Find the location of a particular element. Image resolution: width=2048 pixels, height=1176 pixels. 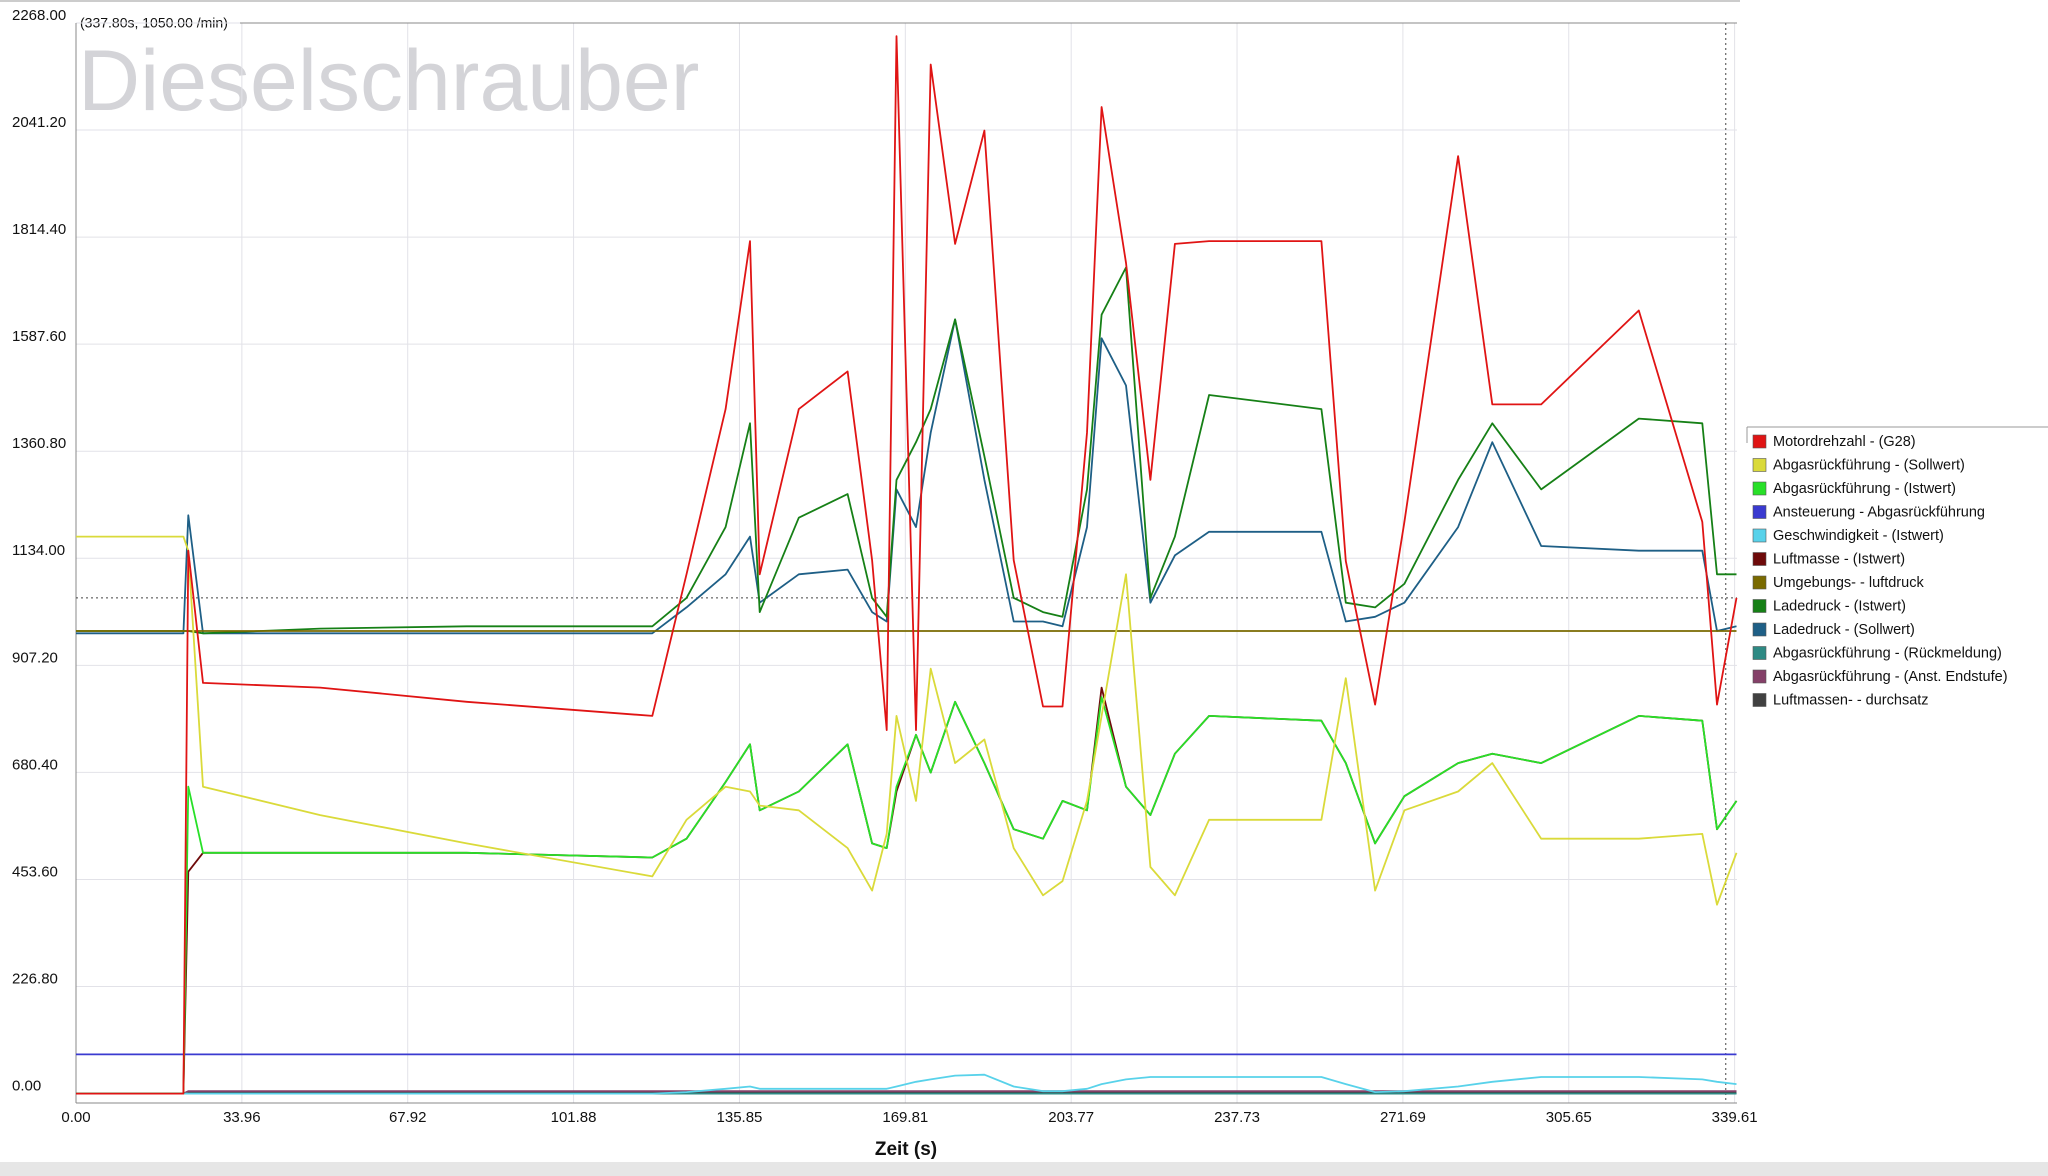

y-tick-label: 453.60 is located at coordinates (35, 871).